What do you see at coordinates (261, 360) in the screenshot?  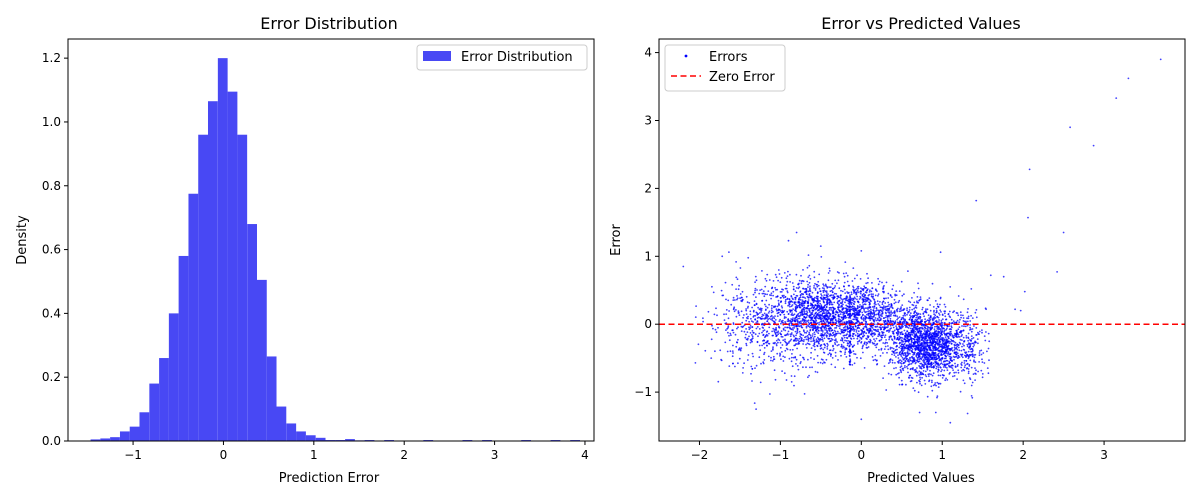 I see `histogram-bar` at bounding box center [261, 360].